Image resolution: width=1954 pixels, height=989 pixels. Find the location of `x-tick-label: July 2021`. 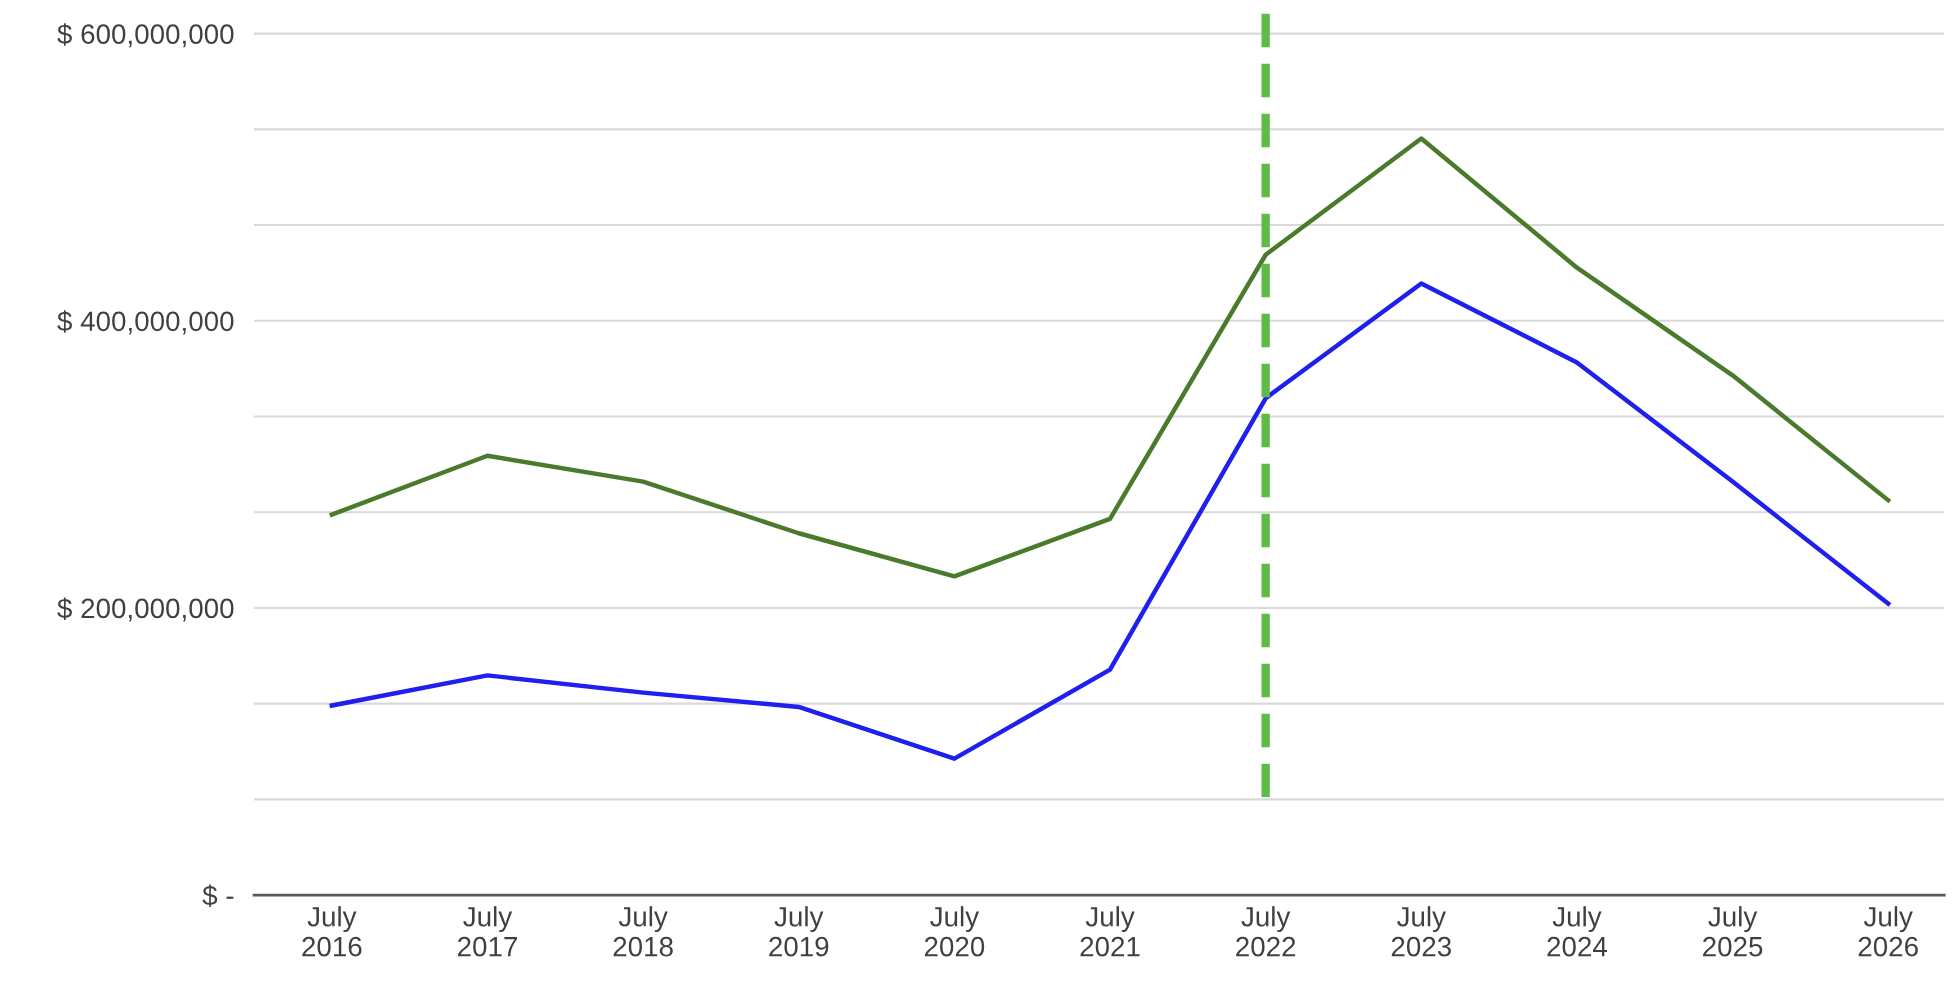

x-tick-label: July 2021 is located at coordinates (1110, 931).